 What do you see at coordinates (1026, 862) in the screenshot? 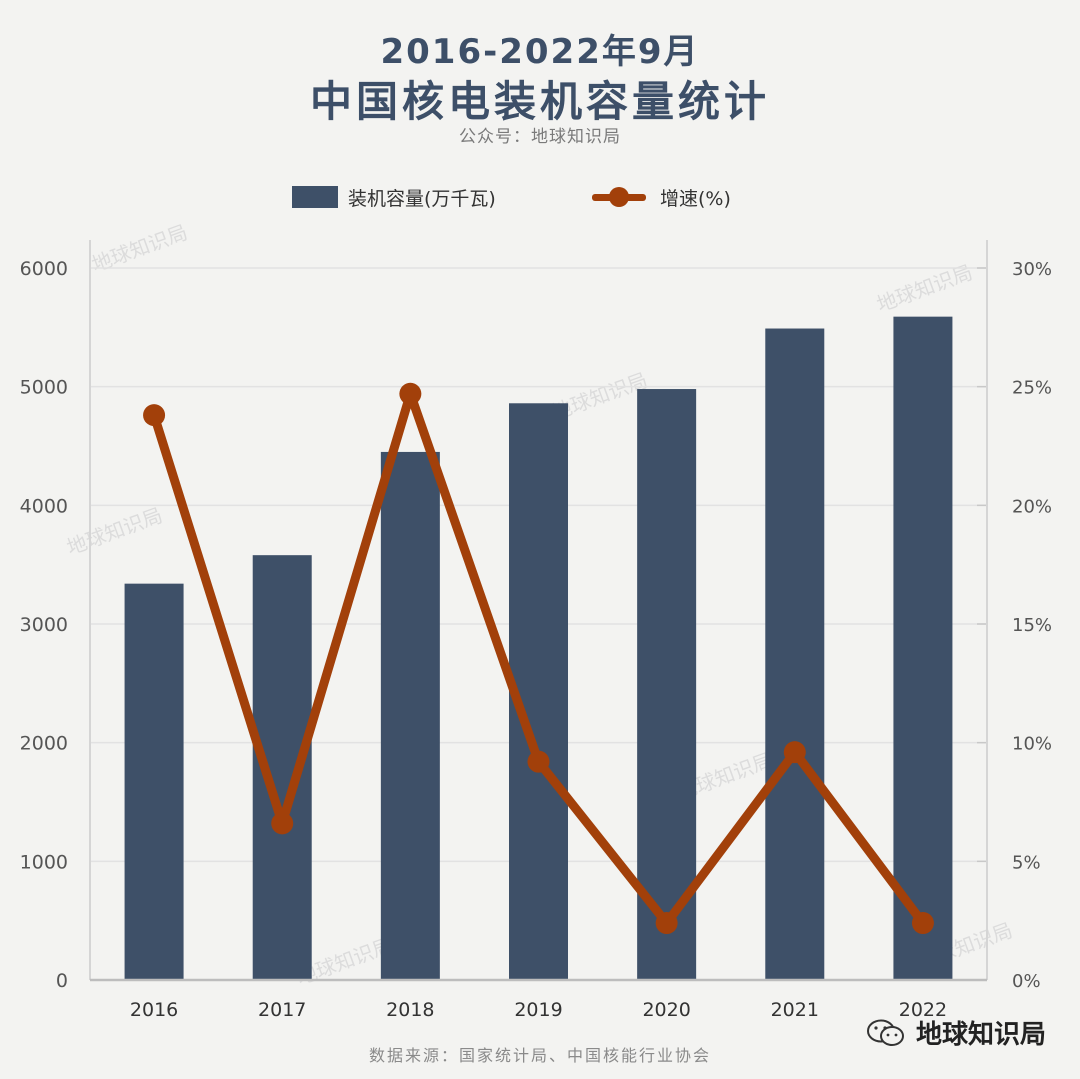
I see `y-right-tick-label: 5%` at bounding box center [1026, 862].